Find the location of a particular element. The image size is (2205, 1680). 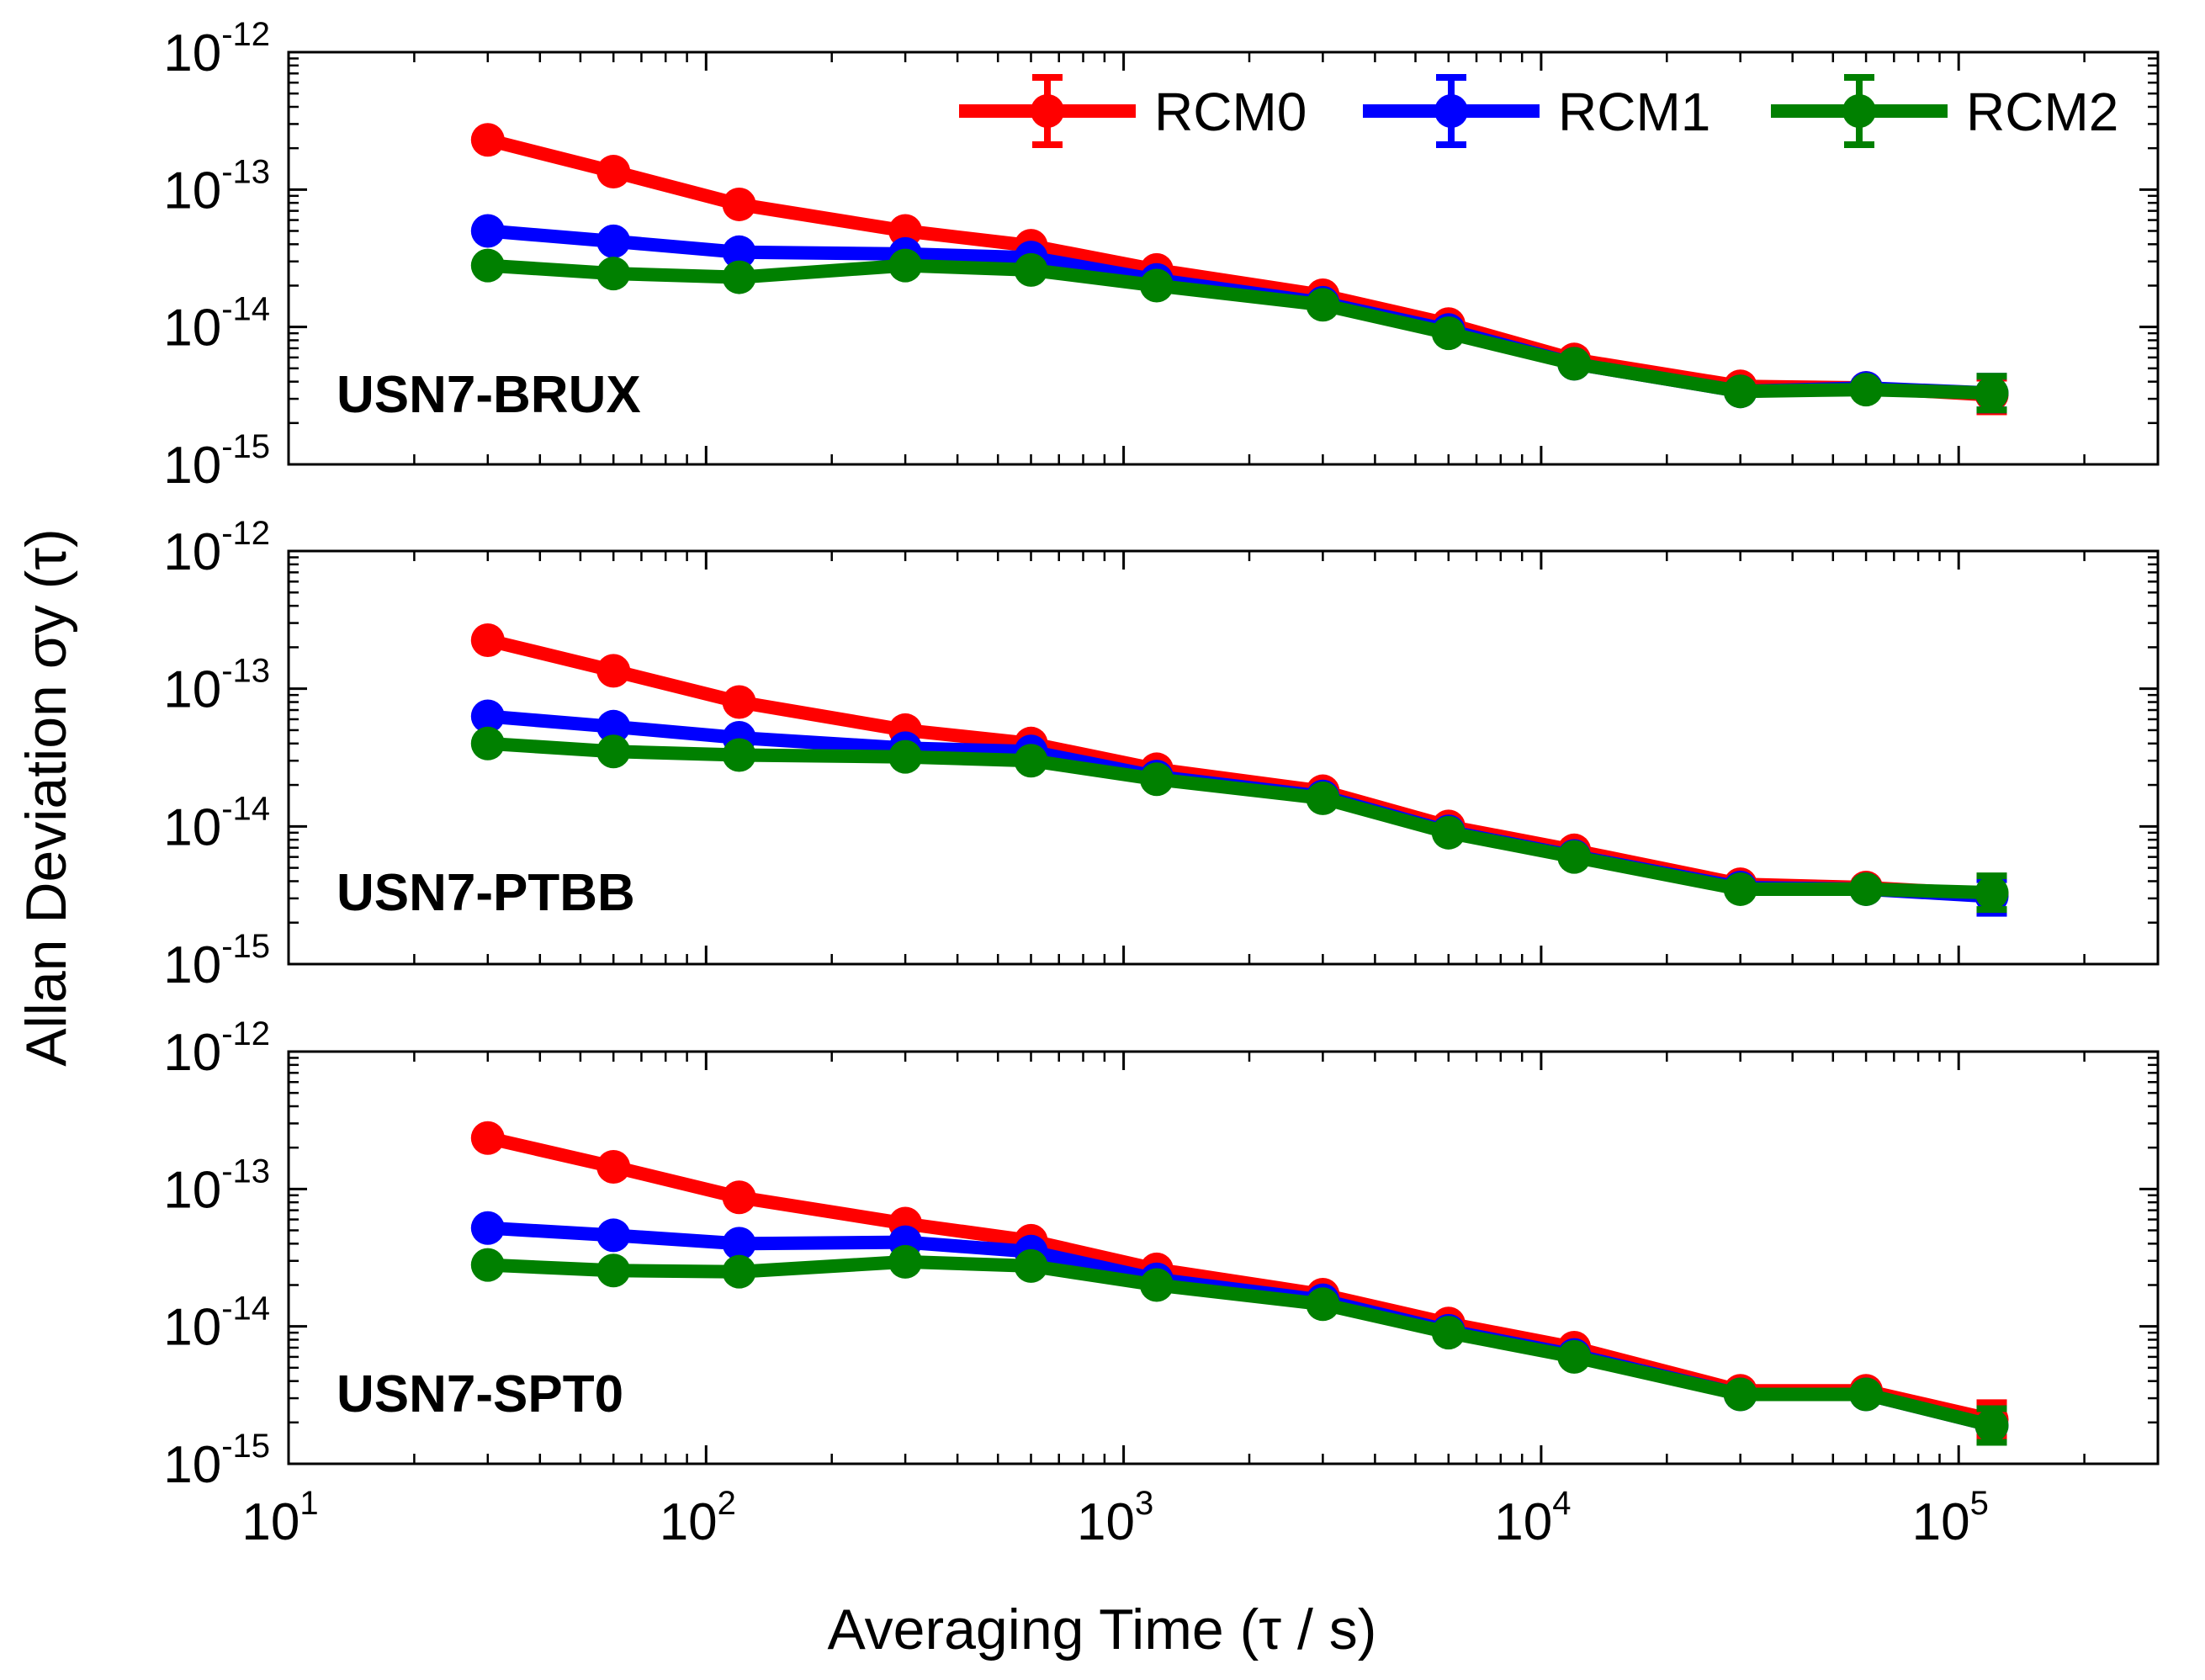

legend-marker is located at coordinates (1047, 111).